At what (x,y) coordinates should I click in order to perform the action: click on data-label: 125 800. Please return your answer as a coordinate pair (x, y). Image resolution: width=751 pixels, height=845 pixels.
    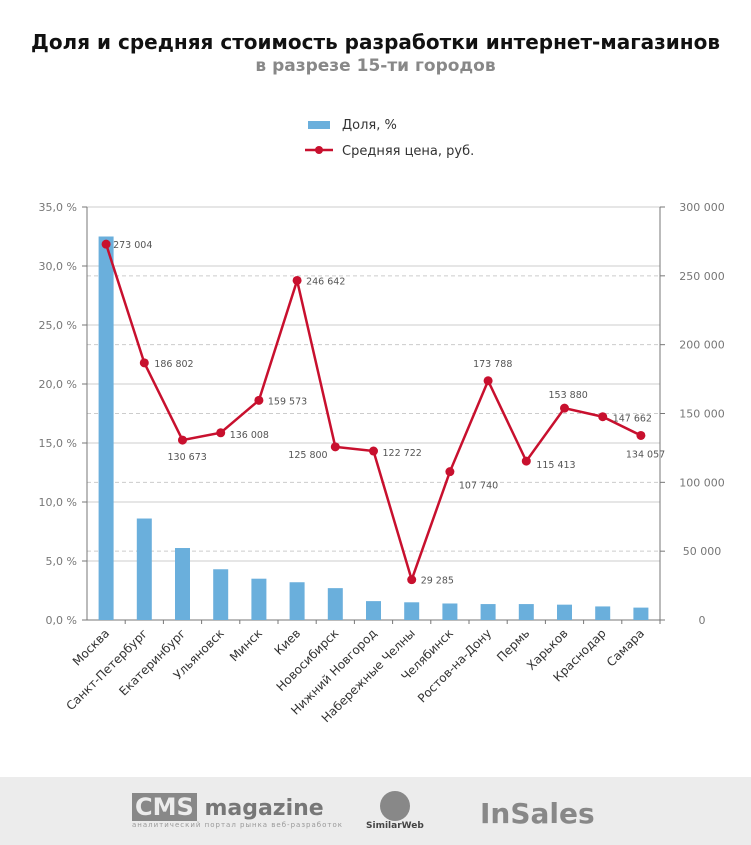
    Looking at the image, I should click on (307, 455).